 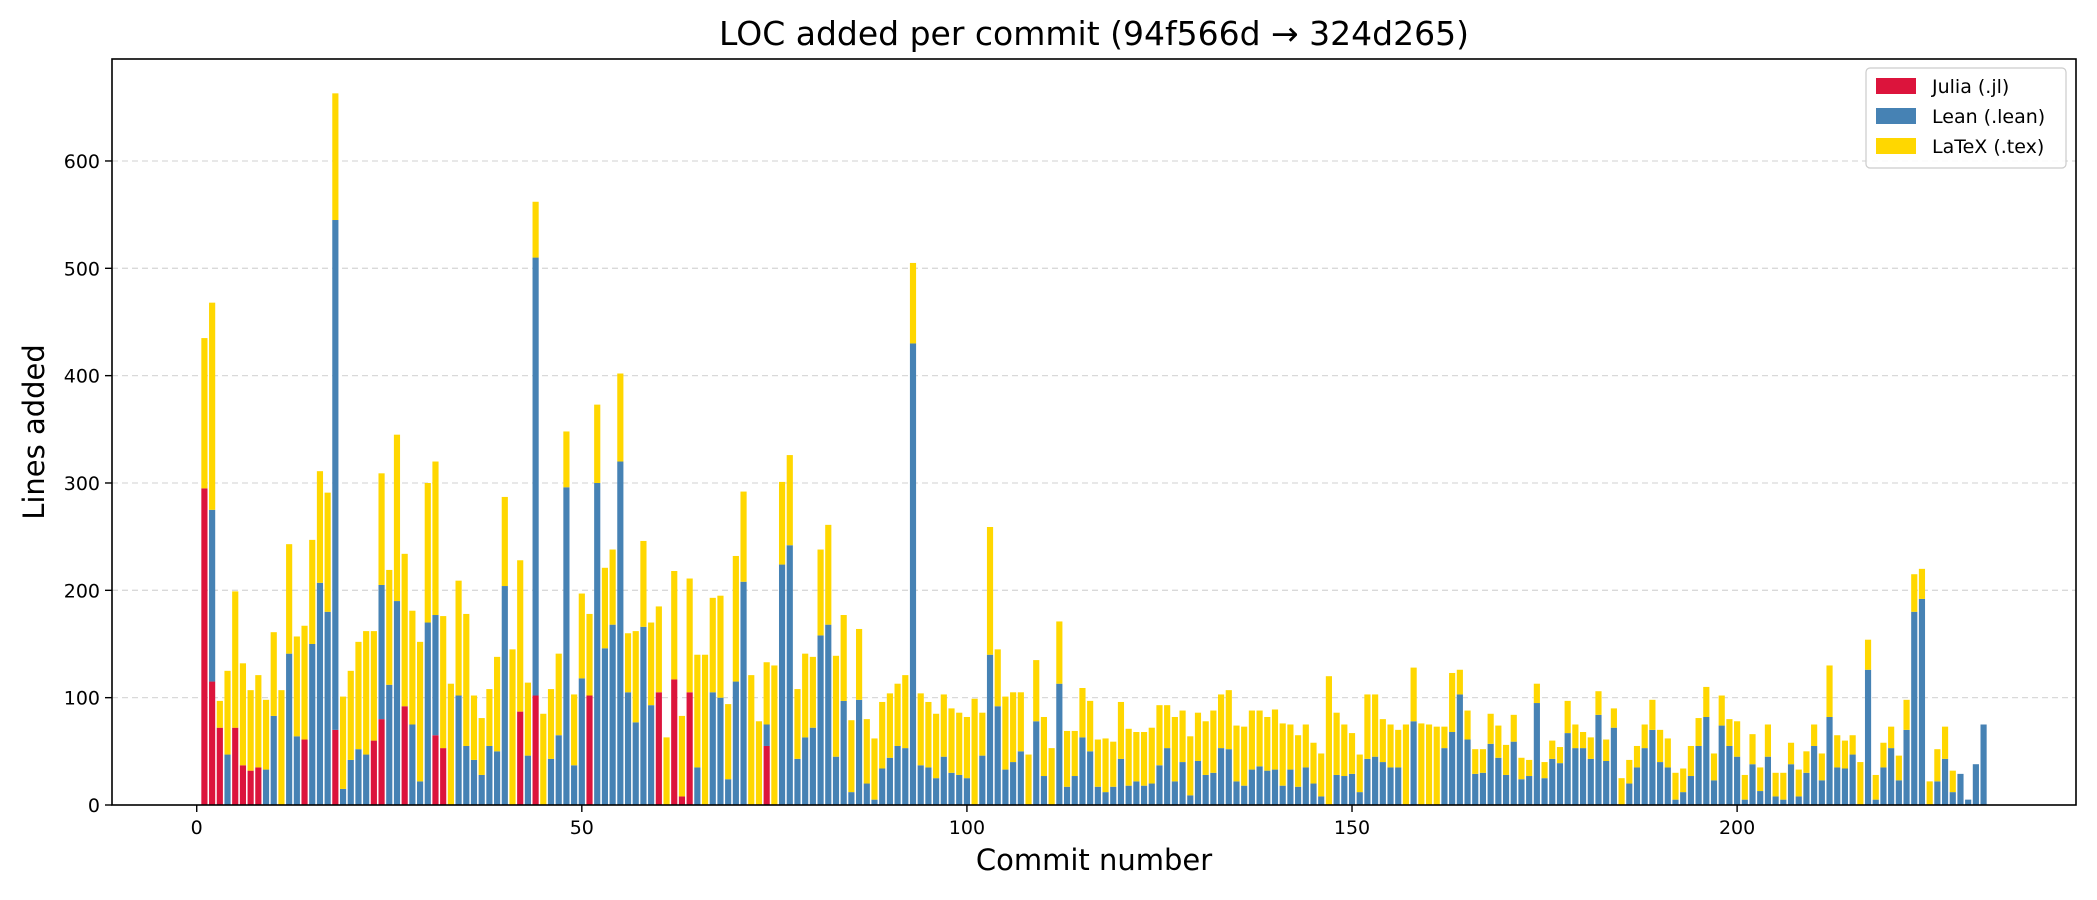 I want to click on x-axis-label: Commit number, so click(x=1094, y=860).